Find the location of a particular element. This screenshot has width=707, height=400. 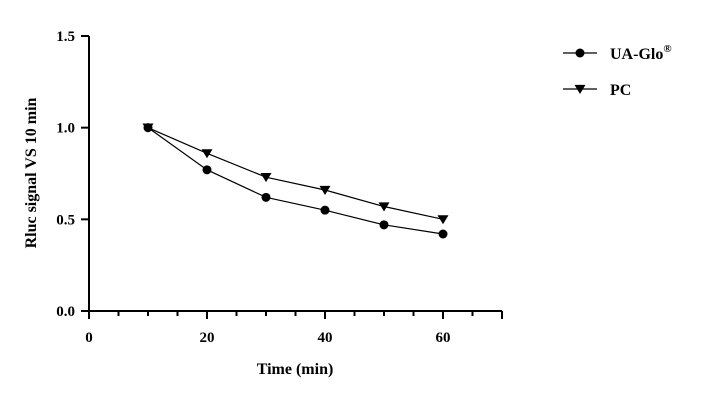

series-pc is located at coordinates (295, 174).